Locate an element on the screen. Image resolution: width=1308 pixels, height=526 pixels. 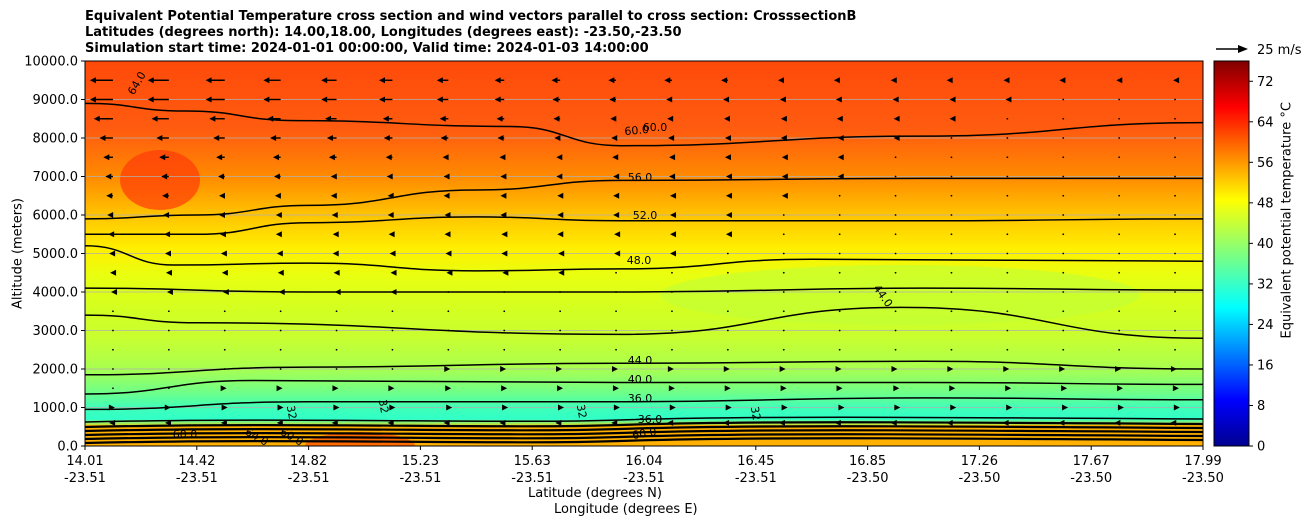
surface-contour-band is located at coordinates (644, 430).